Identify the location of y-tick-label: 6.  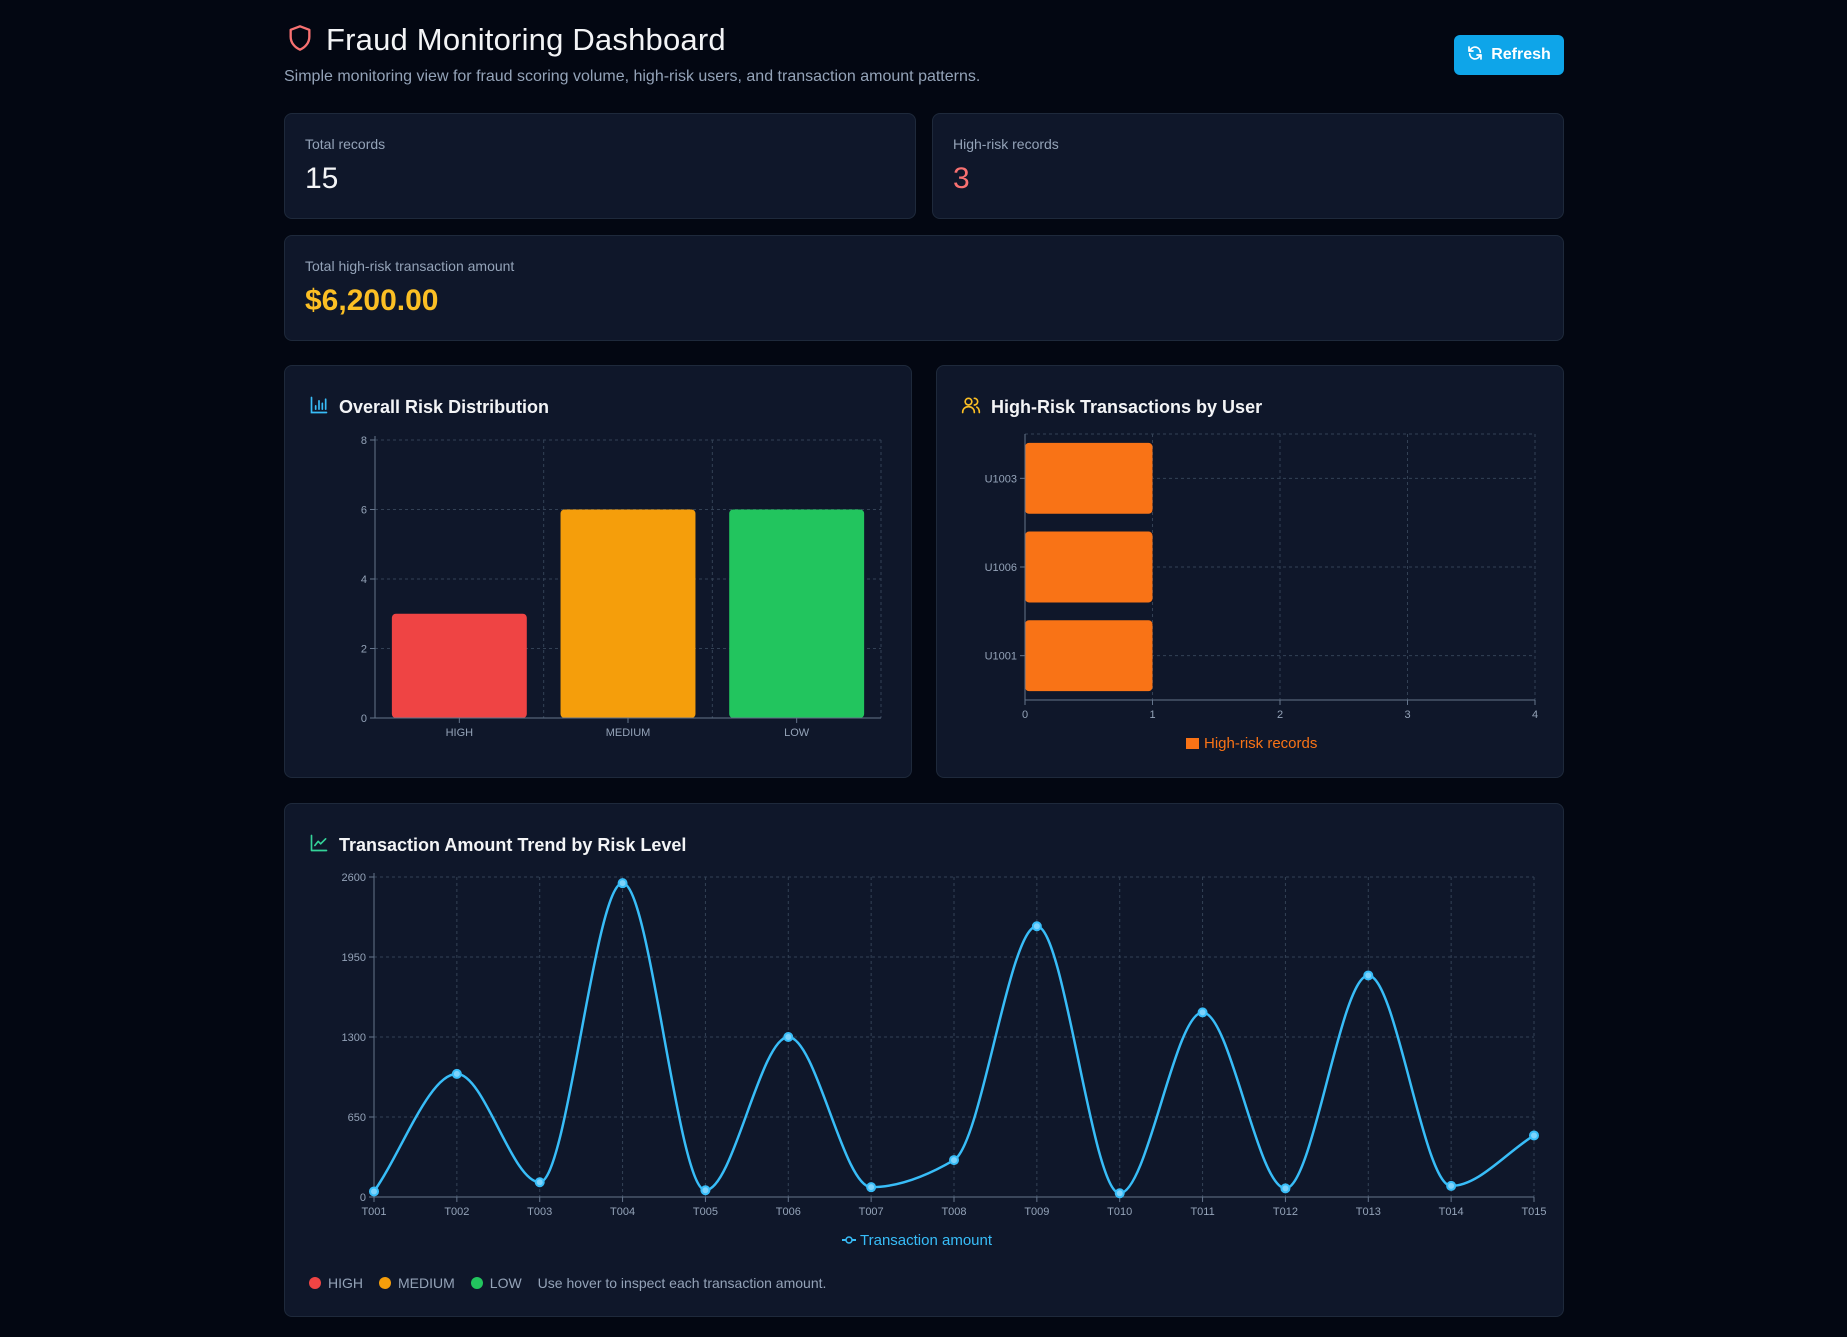
(364, 511).